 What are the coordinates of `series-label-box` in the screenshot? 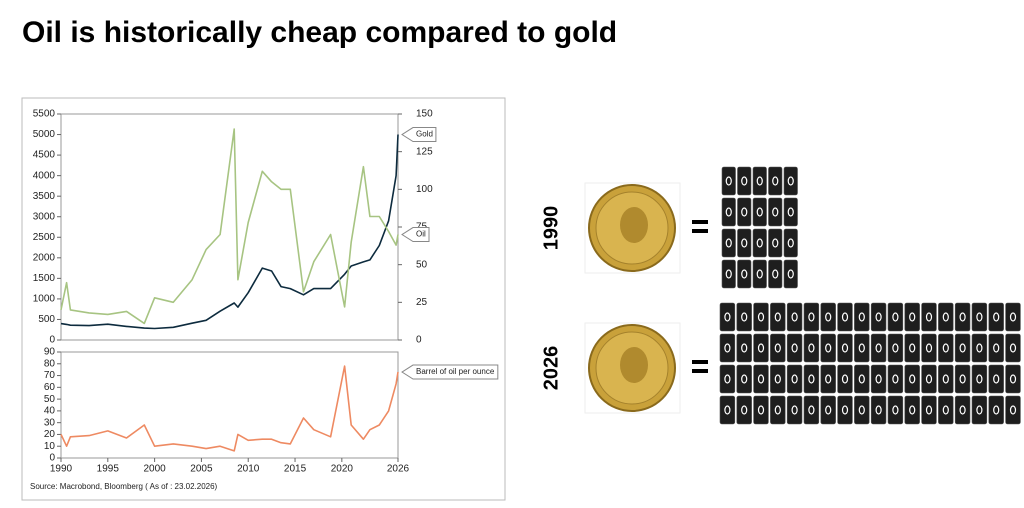 It's located at (415, 235).